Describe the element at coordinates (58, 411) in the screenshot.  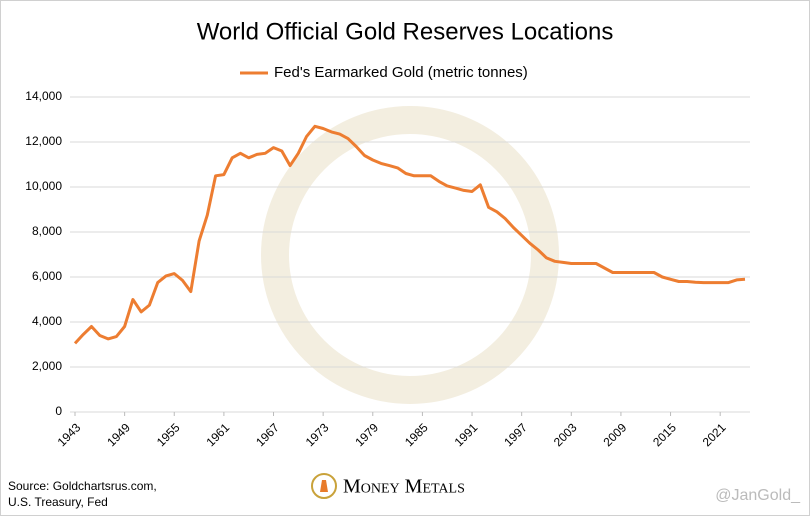
I see `y-tick-label: 0` at that location.